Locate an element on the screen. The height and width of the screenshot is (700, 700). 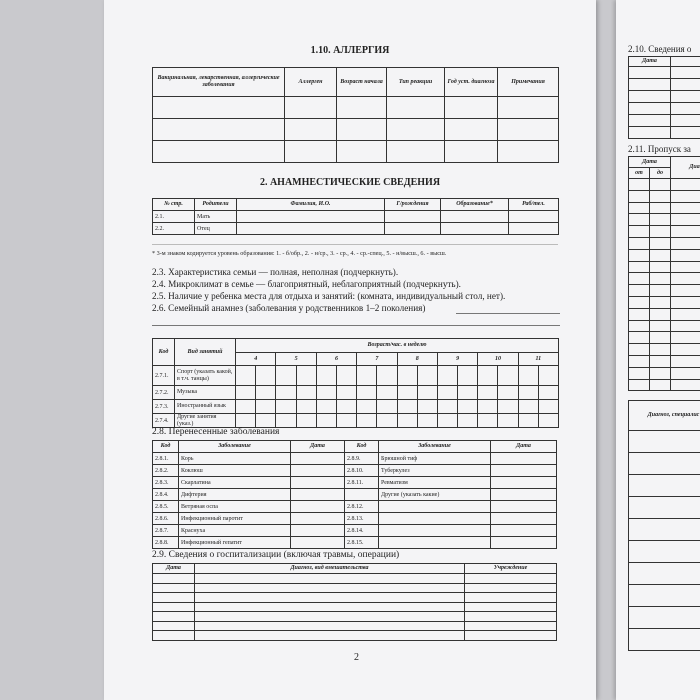
date-cell is located at coordinates (649, 132).